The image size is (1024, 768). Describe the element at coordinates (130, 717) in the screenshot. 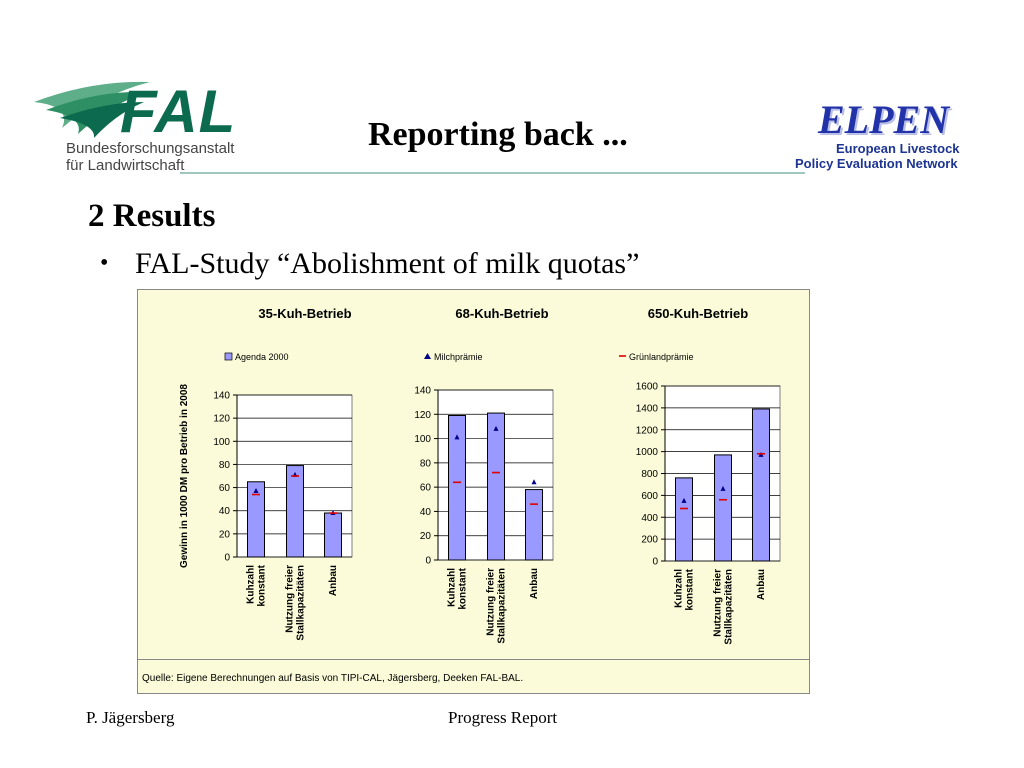

I see `footer-author: P. Jägersberg` at that location.